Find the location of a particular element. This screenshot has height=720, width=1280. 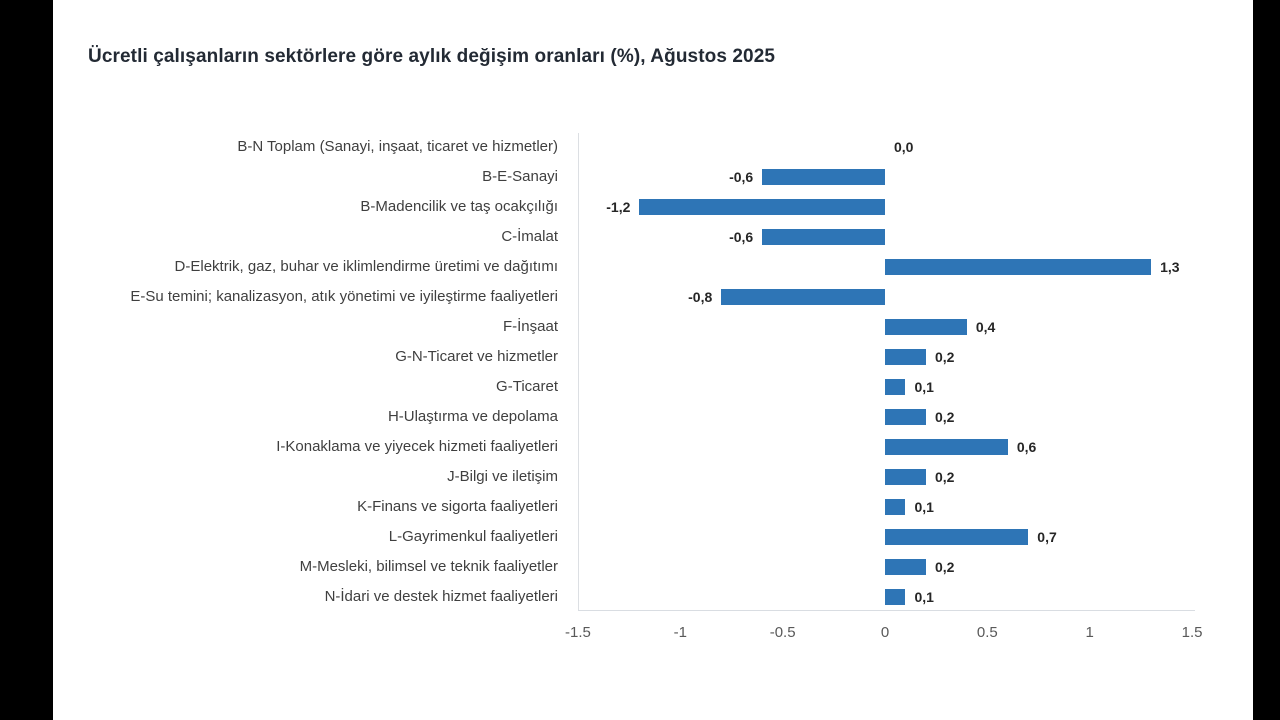

category-label: G-N-Ticaret ve hizmetler is located at coordinates (476, 356).